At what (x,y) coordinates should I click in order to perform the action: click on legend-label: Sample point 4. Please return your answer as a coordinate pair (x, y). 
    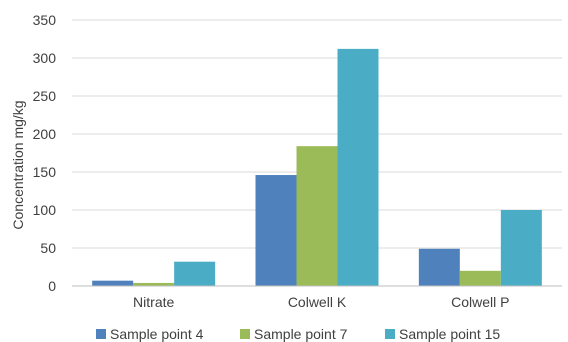
    Looking at the image, I should click on (157, 334).